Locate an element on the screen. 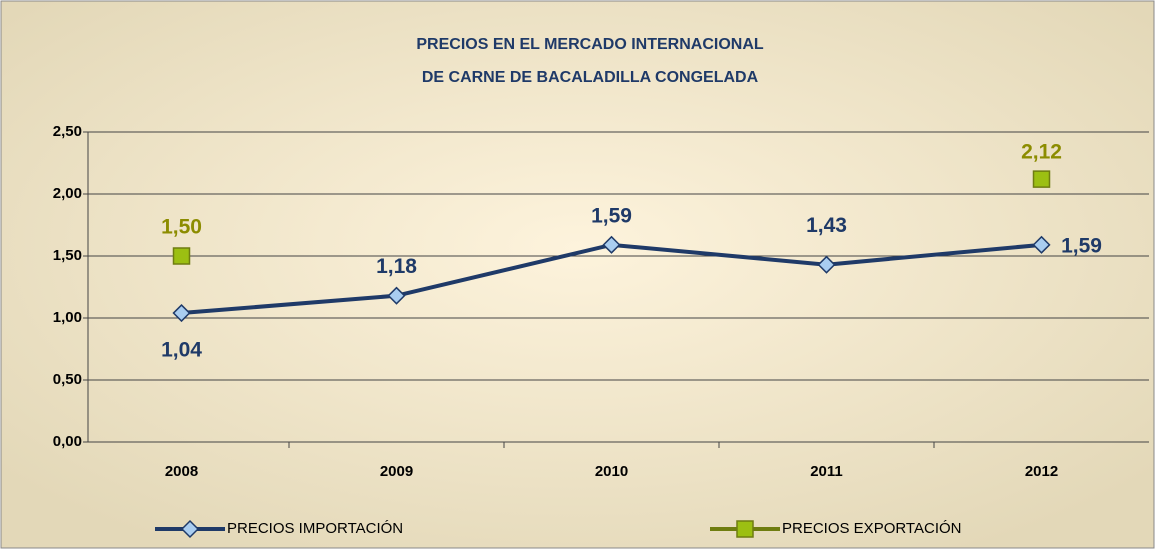  y-tick-label: 2,00 is located at coordinates (67, 193).